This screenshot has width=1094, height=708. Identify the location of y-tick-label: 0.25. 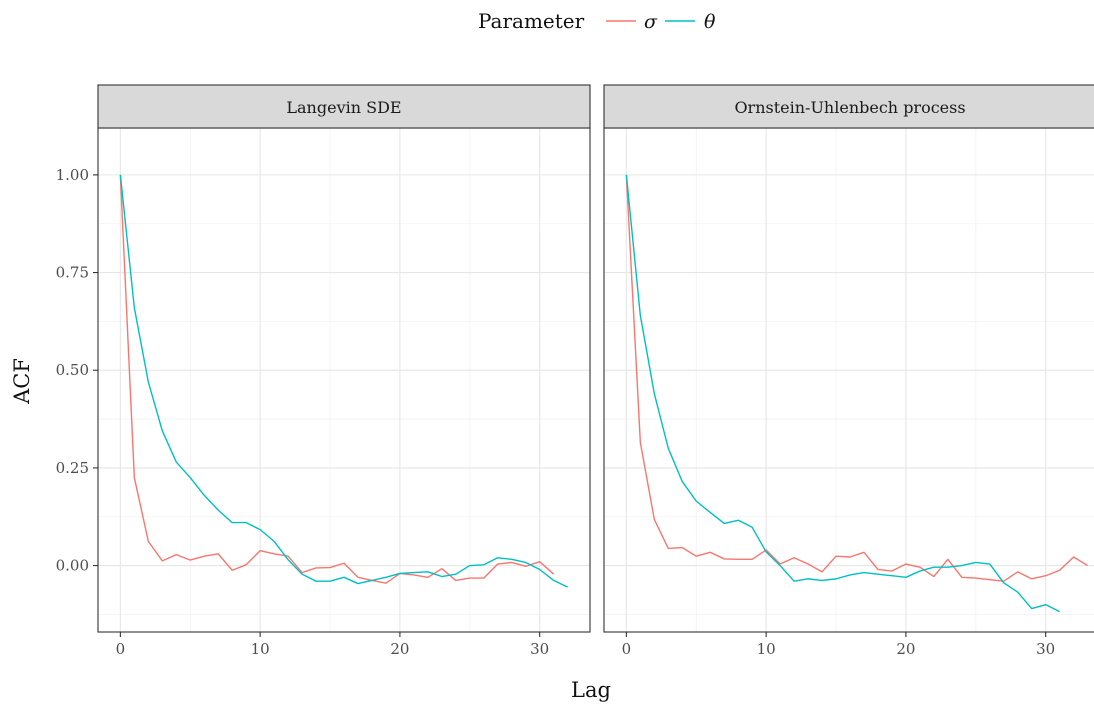
(72, 468).